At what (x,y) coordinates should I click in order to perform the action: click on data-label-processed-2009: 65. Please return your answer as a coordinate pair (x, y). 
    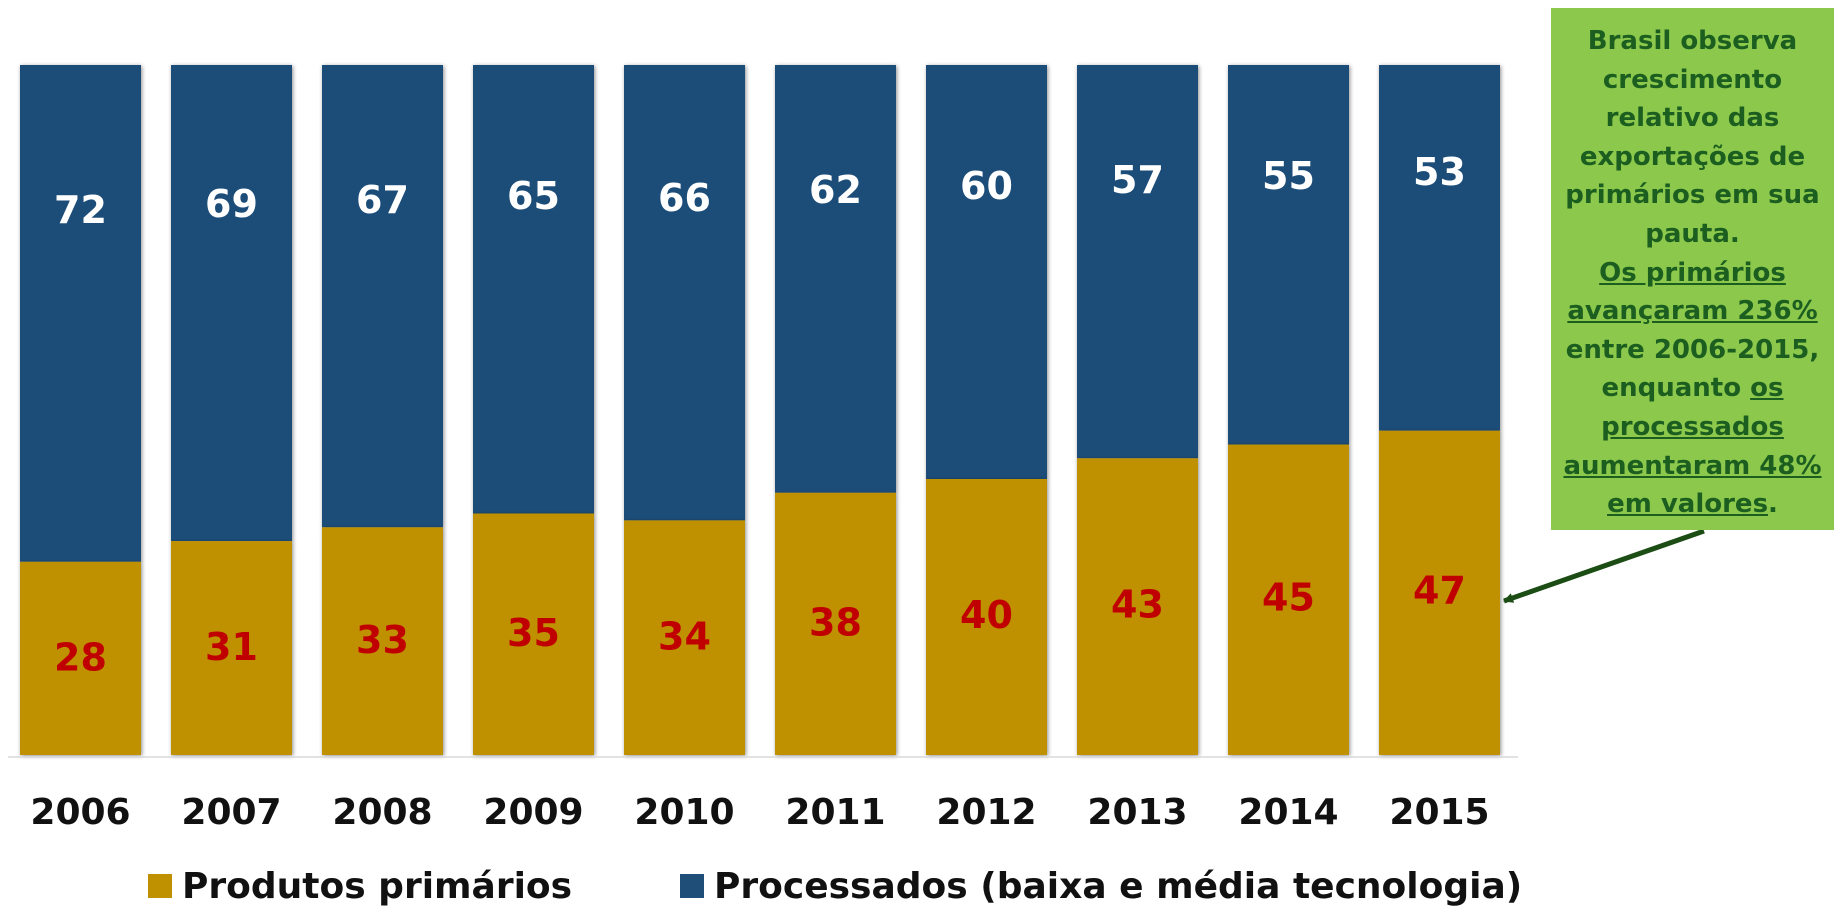
    Looking at the image, I should click on (533, 196).